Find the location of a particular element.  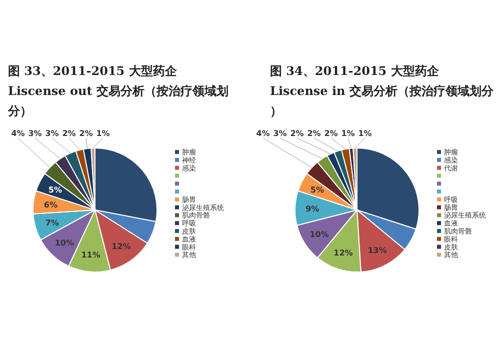

chart-title: 图 33、2011-2015 大型药企 Liscense out 交易分析（按治疗领域划分） is located at coordinates (117, 91).